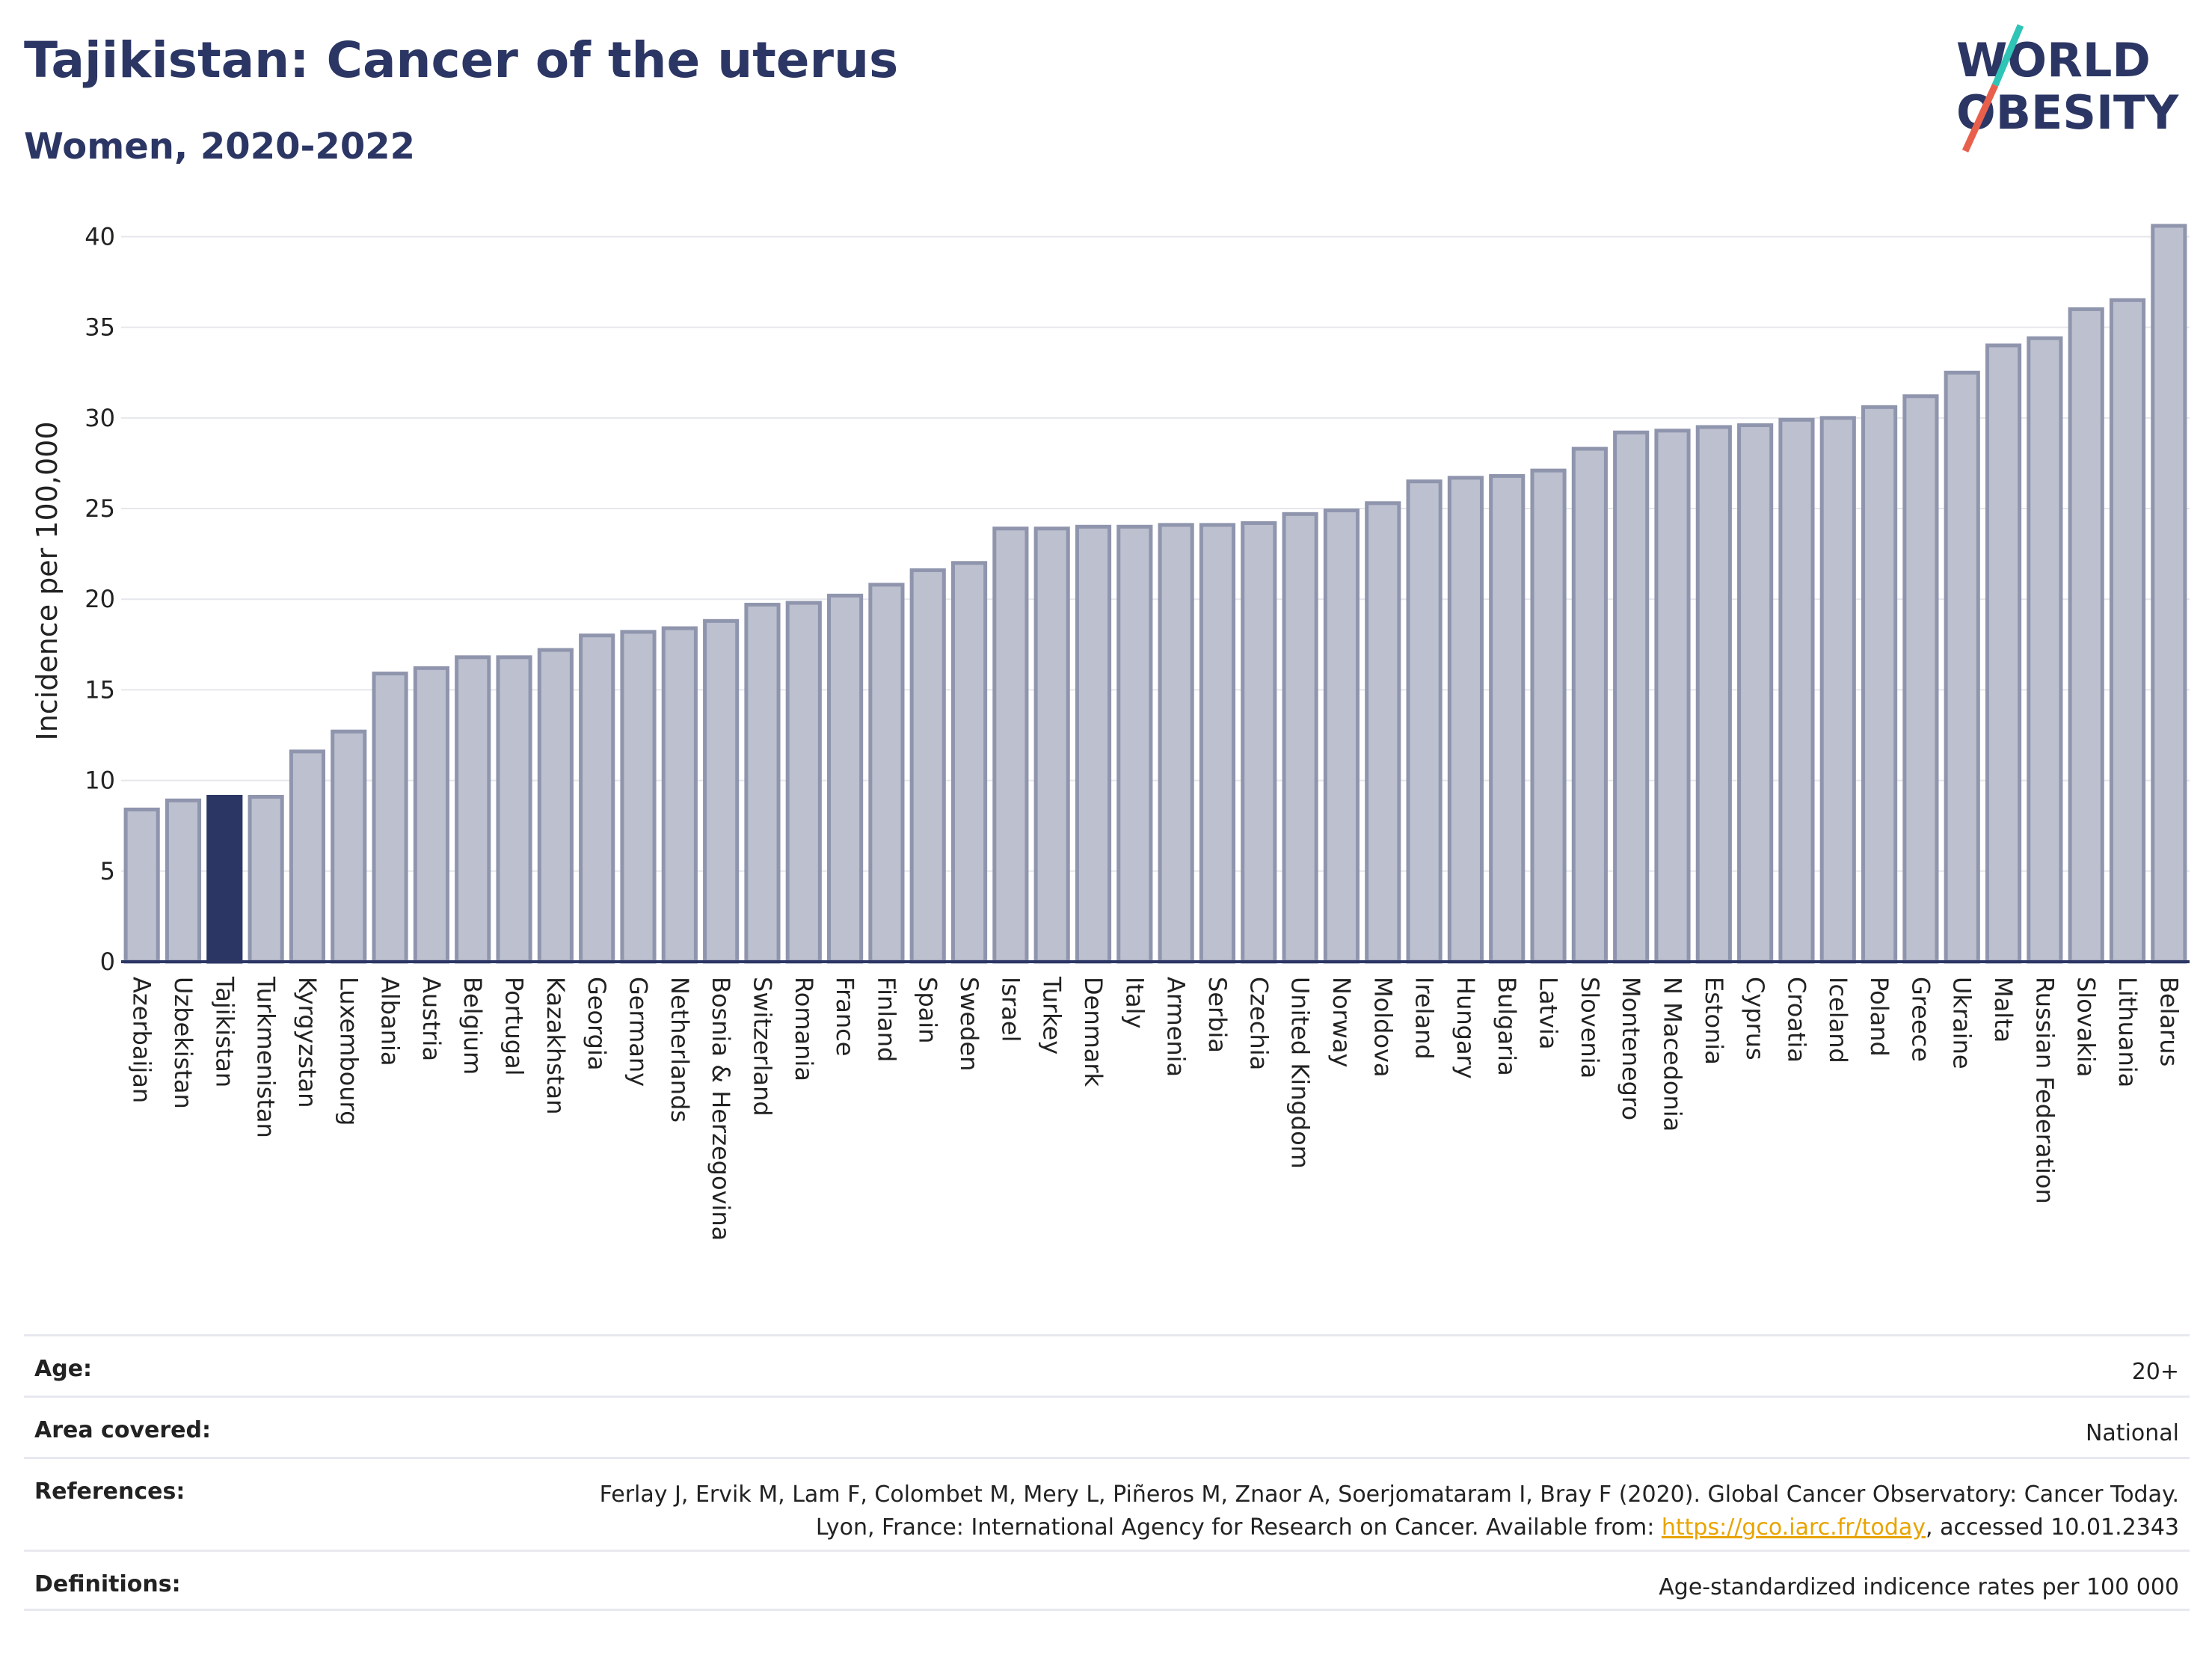  I want to click on bar-malta, so click(2003, 653).